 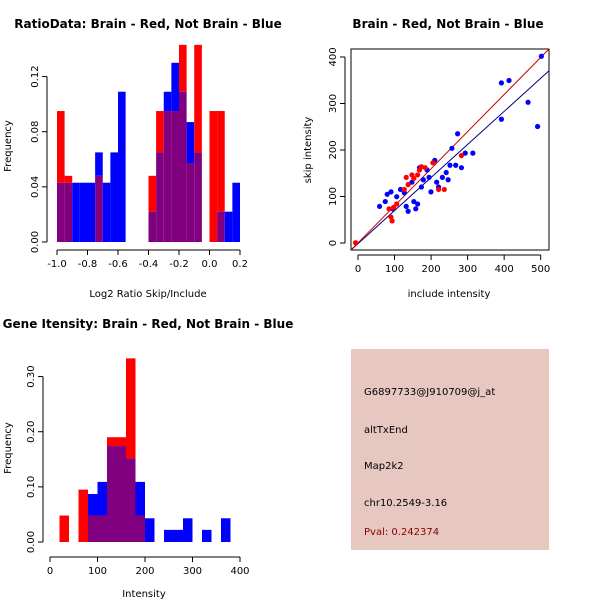 What do you see at coordinates (431, 269) in the screenshot?
I see `scatter-x-tick-label: 200` at bounding box center [431, 269].